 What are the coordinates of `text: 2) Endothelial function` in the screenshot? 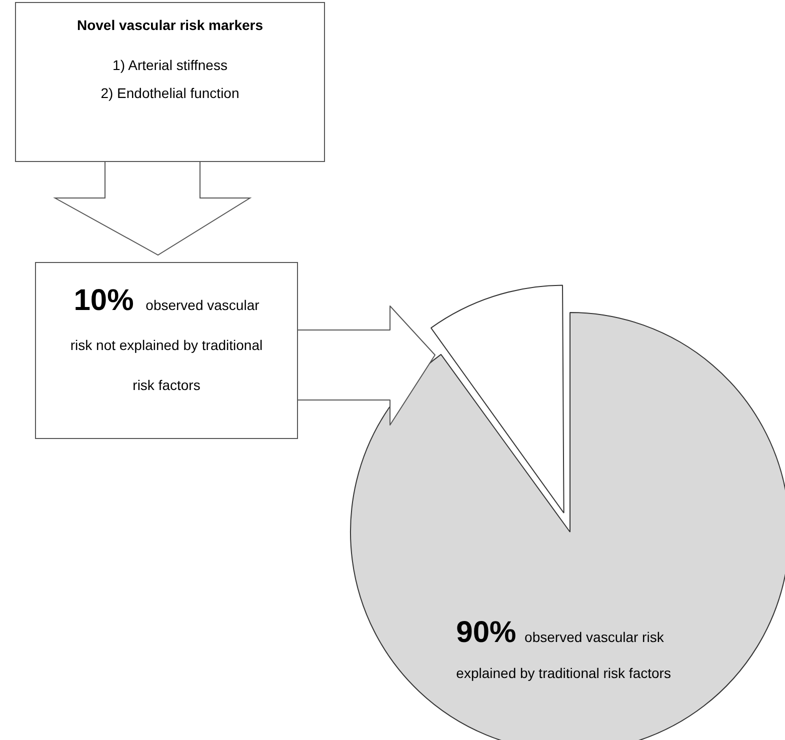 It's located at (170, 93).